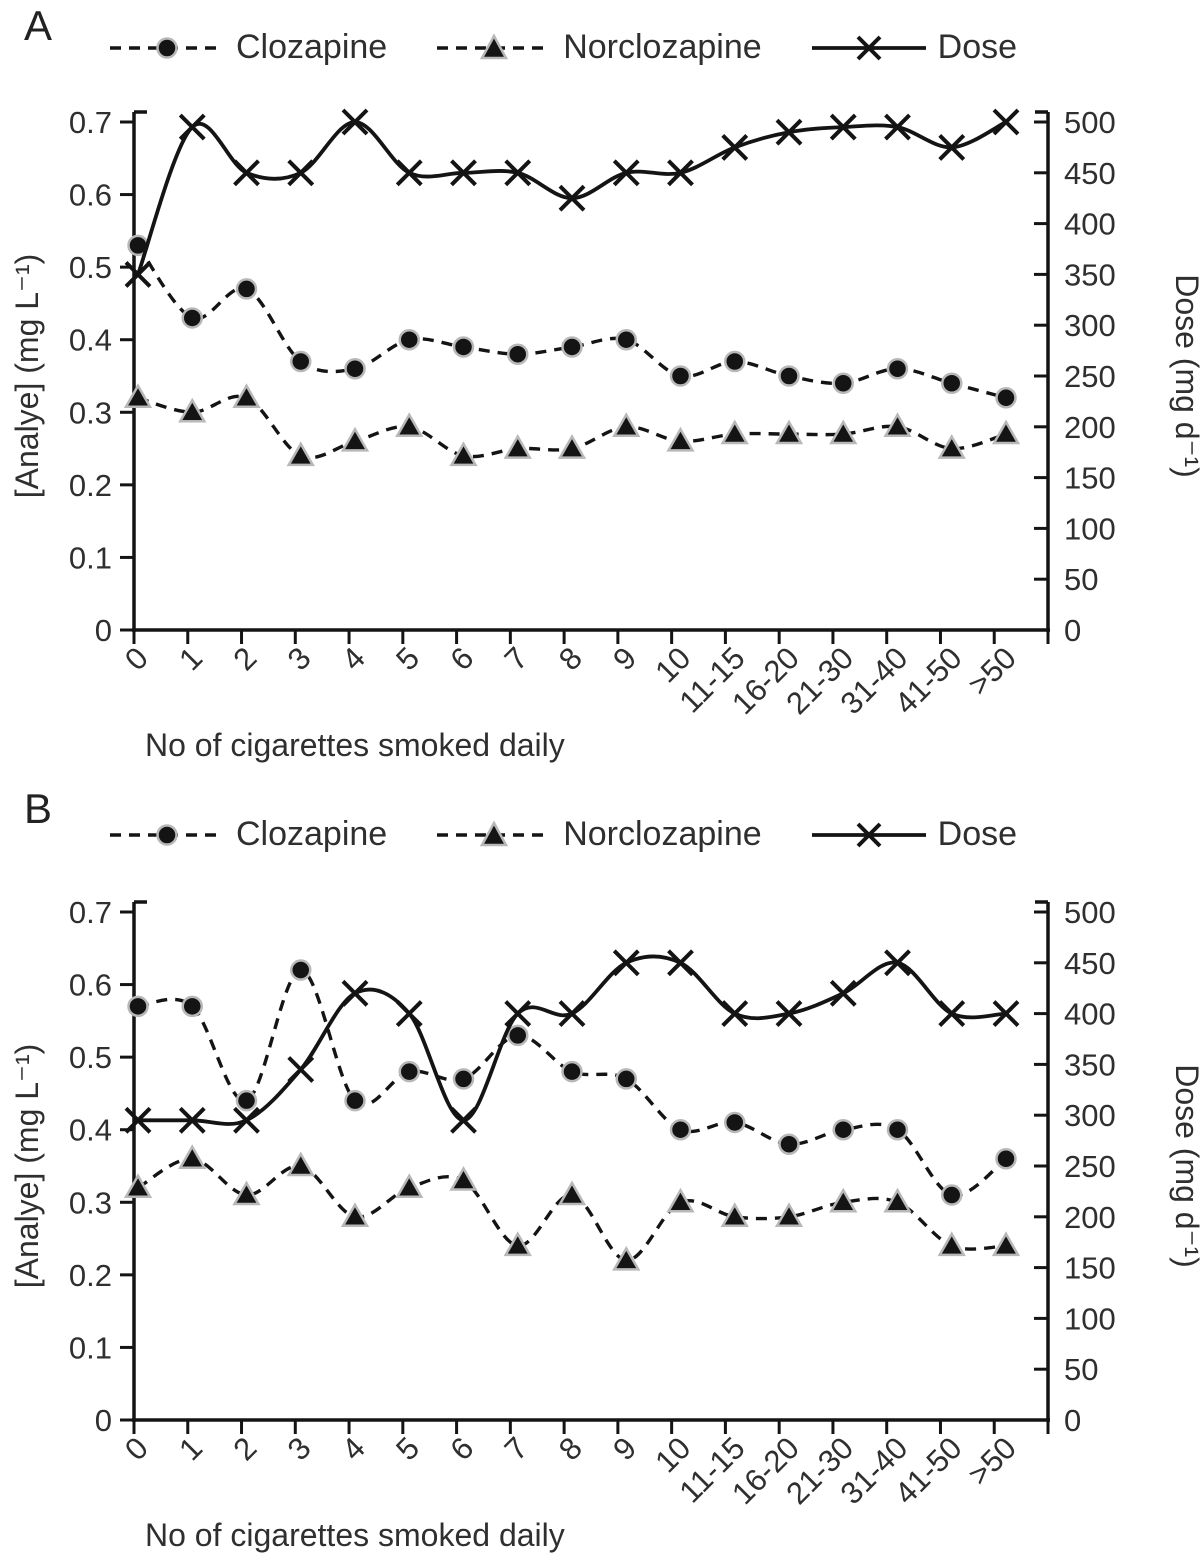 The image size is (1200, 1565). I want to click on x-axis-tick-label: 3, so click(299, 1448).